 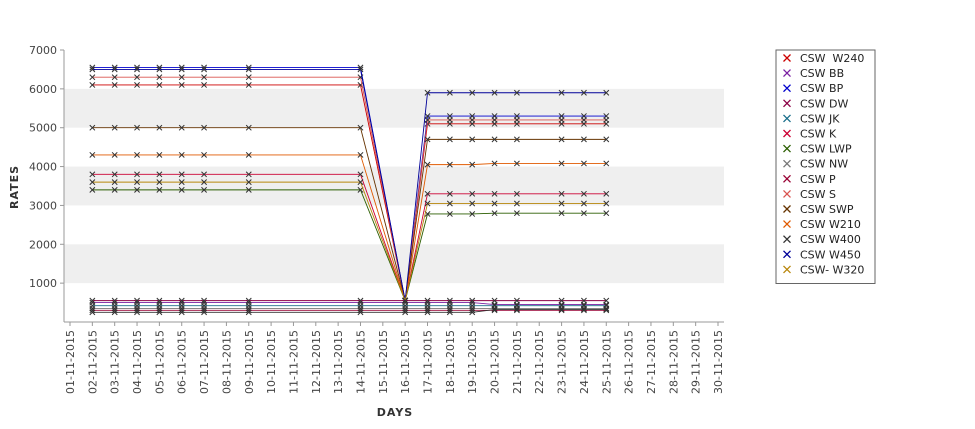 I want to click on x-tick-label: 24-11-2015, so click(x=584, y=362).